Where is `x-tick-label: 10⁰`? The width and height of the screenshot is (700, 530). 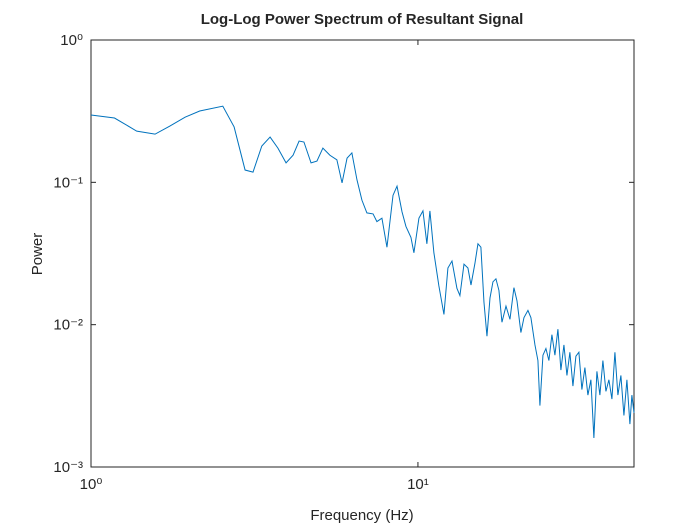
x-tick-label: 10⁰ is located at coordinates (91, 484).